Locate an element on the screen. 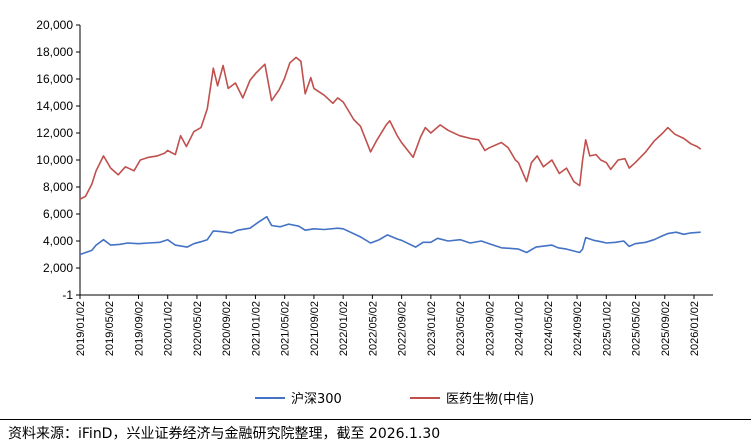  x-tick-label: 2024/05/02 is located at coordinates (549, 328).